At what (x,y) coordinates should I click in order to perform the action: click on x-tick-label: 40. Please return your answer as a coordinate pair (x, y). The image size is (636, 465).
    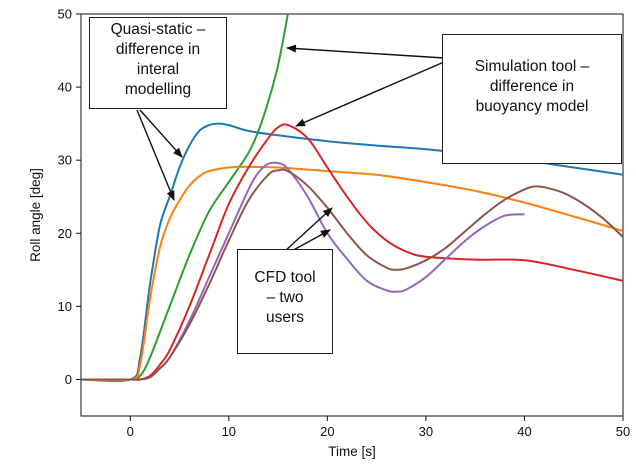
    Looking at the image, I should click on (524, 431).